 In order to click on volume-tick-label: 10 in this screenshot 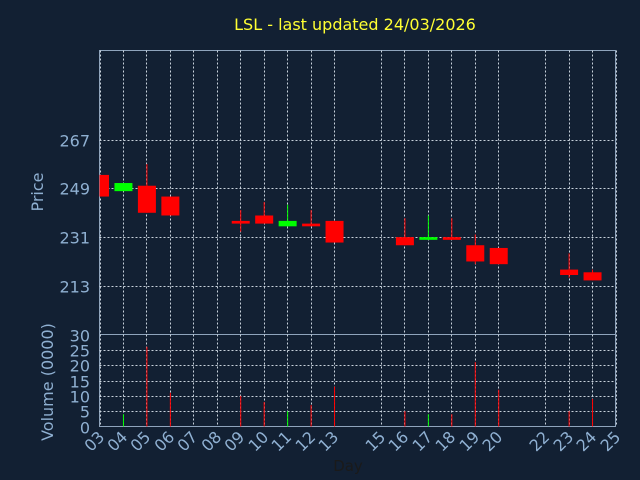, I will do `click(80, 397)`.